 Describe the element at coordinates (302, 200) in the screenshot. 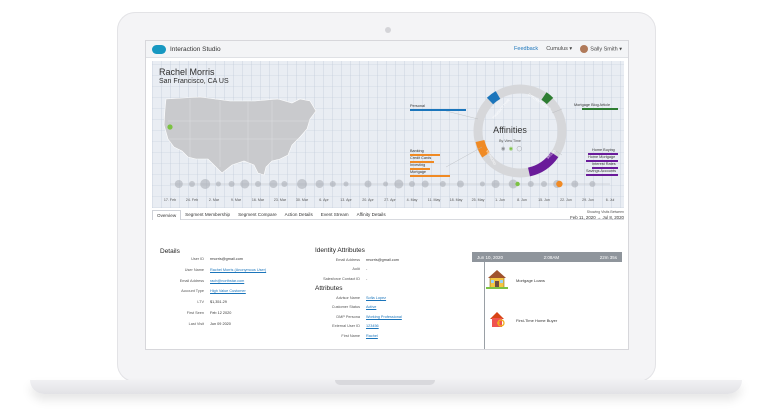

I see `timeline-date-label: 30. Mar` at that location.